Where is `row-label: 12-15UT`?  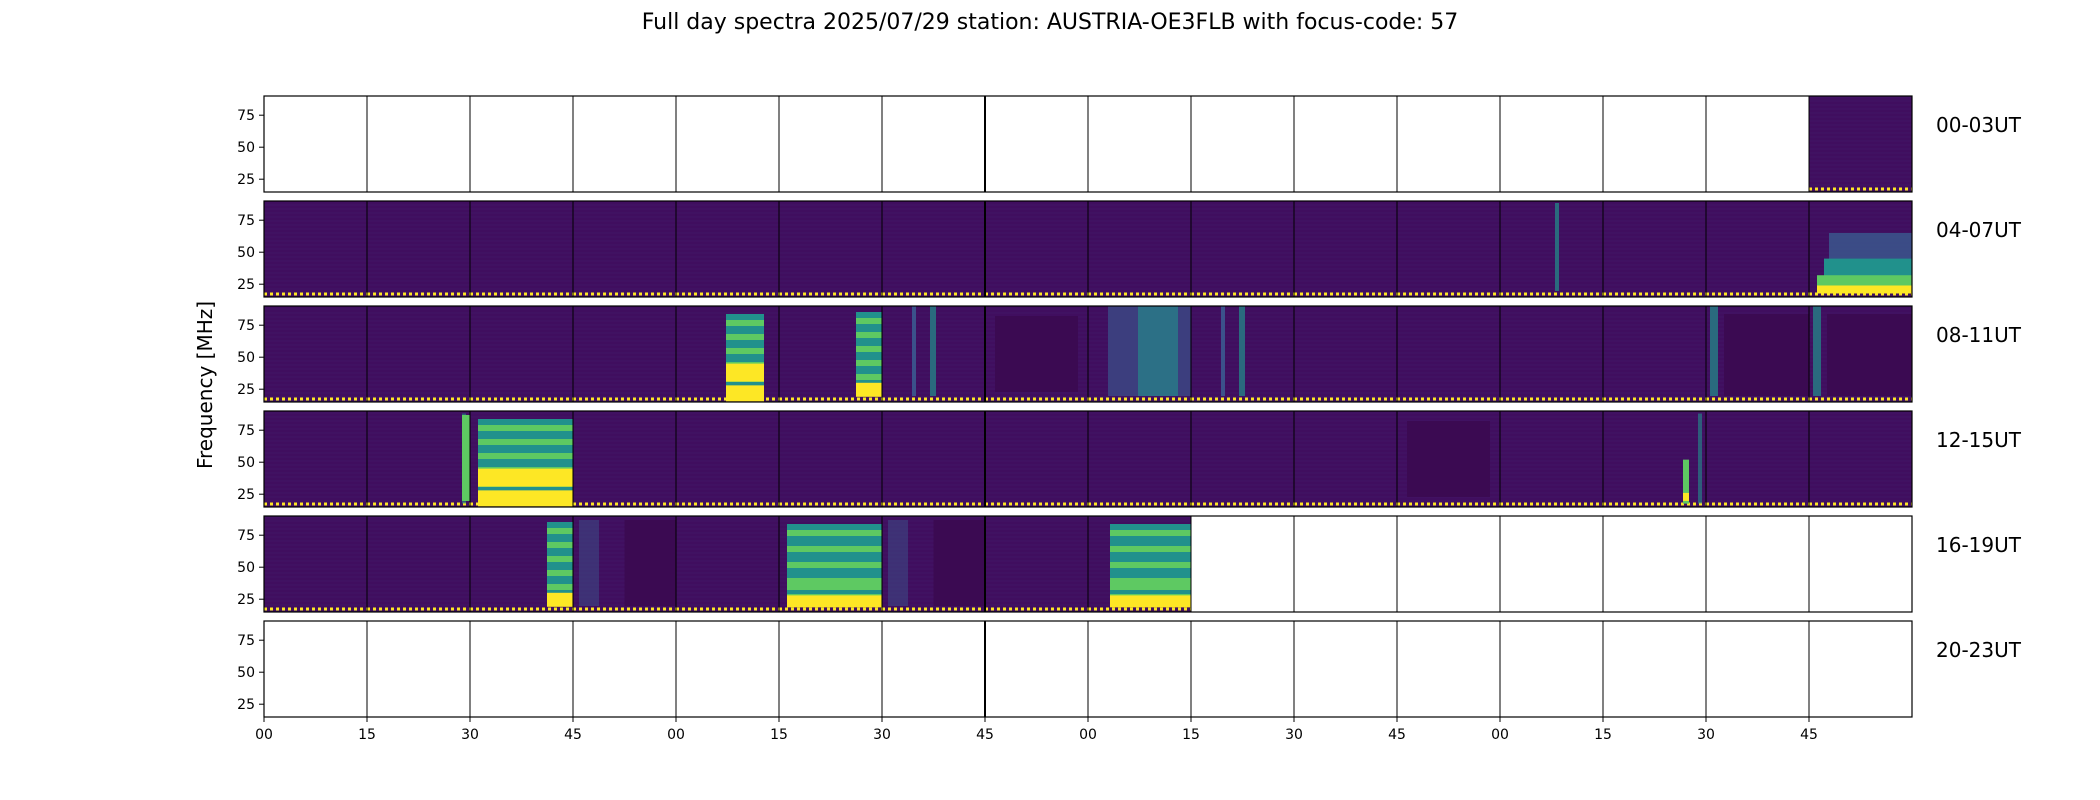
row-label: 12-15UT is located at coordinates (1979, 440).